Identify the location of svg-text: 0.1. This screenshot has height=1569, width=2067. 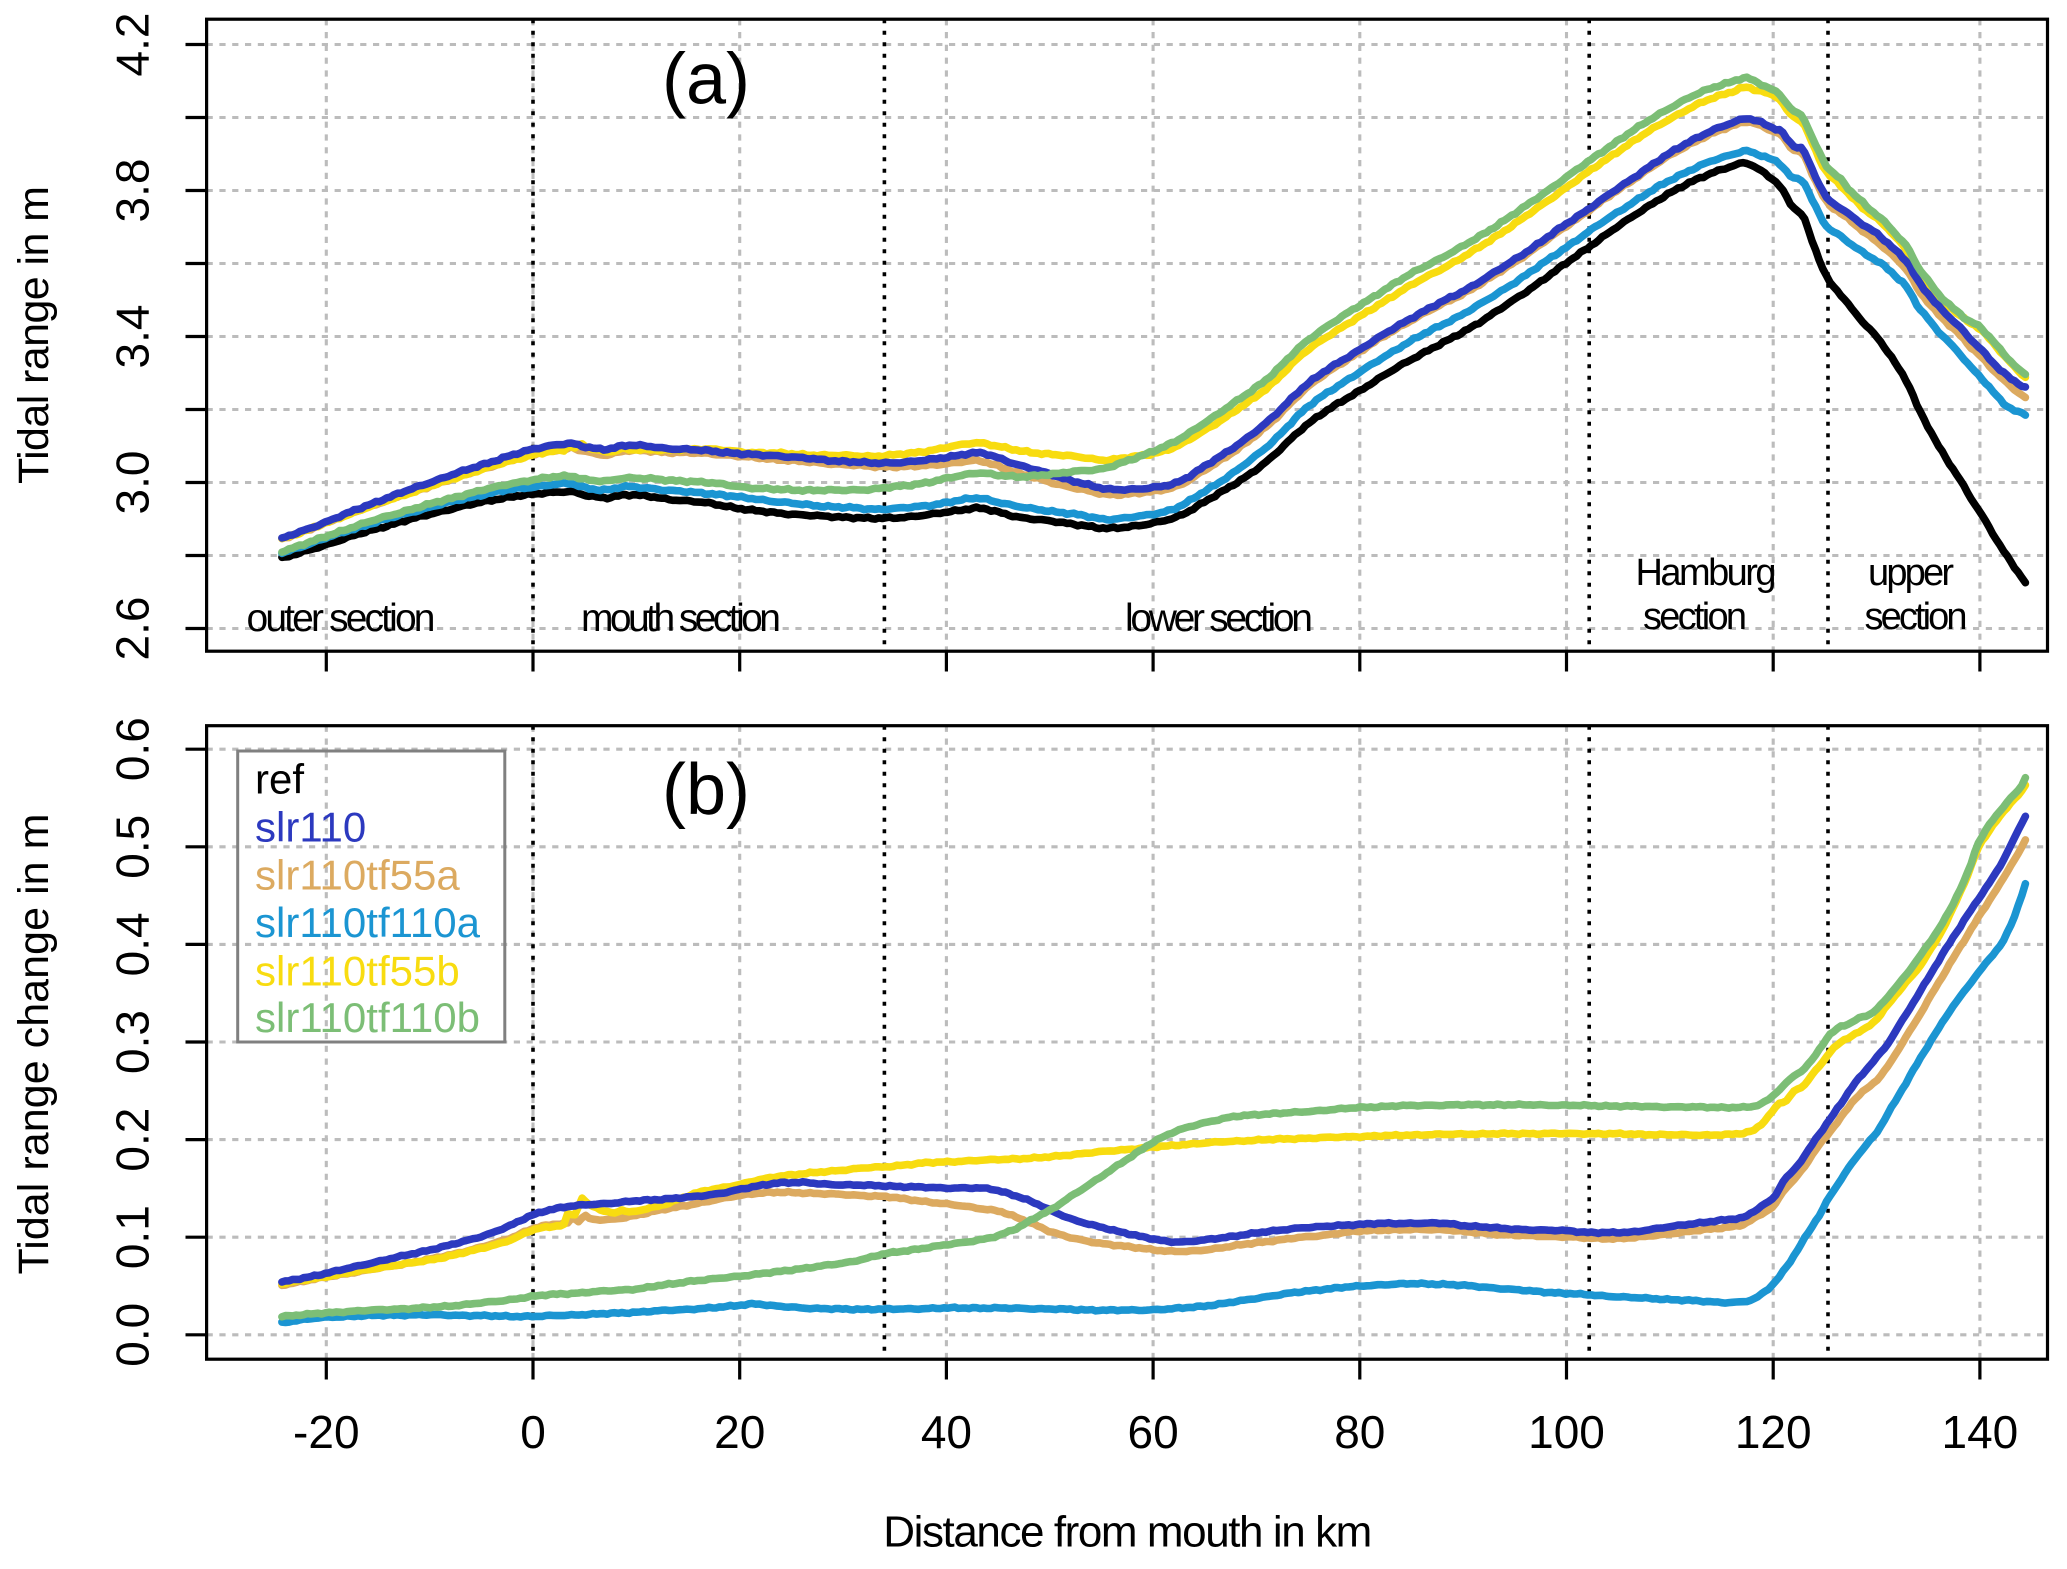
(133, 1237).